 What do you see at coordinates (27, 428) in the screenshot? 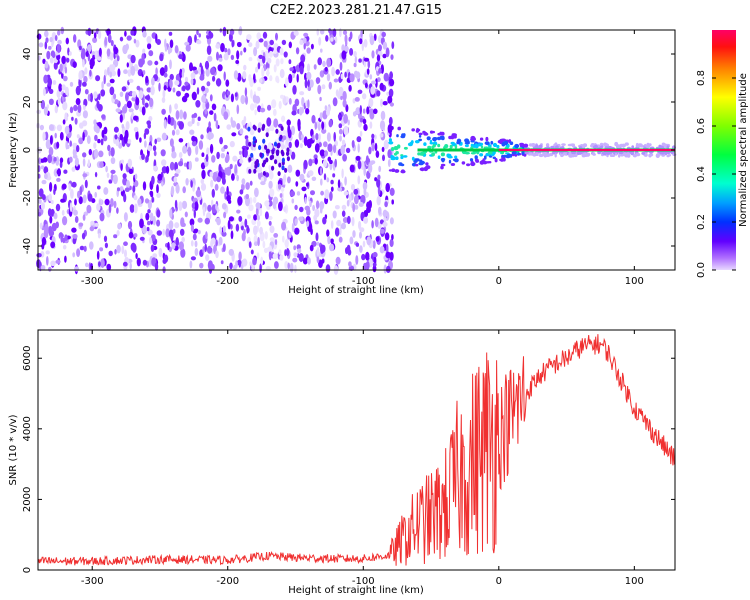
I see `y-tick-label: 4000` at bounding box center [27, 428].